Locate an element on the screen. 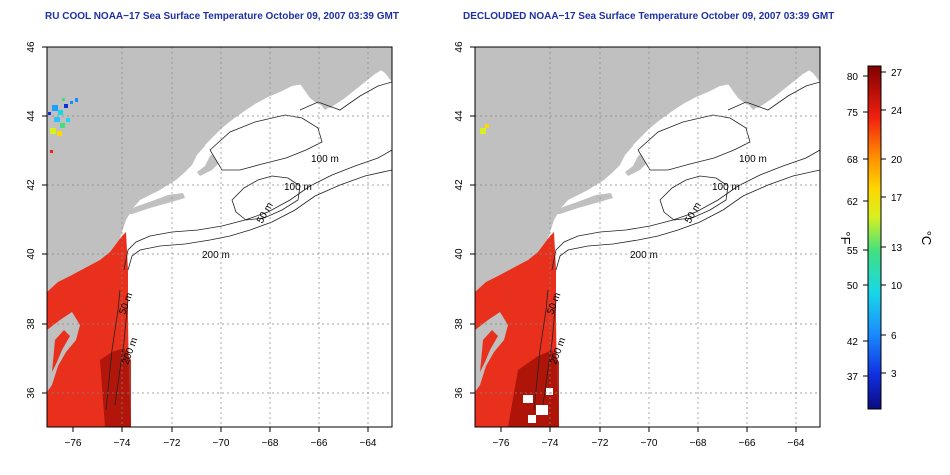  left-land-long-island is located at coordinates (153, 204).